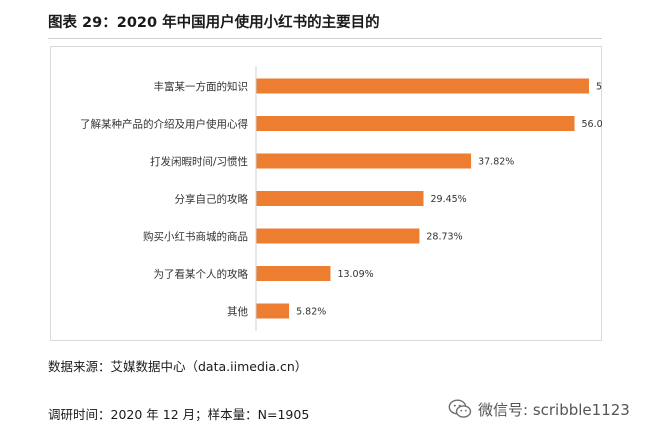 This screenshot has width=650, height=434. Describe the element at coordinates (554, 409) in the screenshot. I see `watermark-text: 微信号: scribble1123` at that location.